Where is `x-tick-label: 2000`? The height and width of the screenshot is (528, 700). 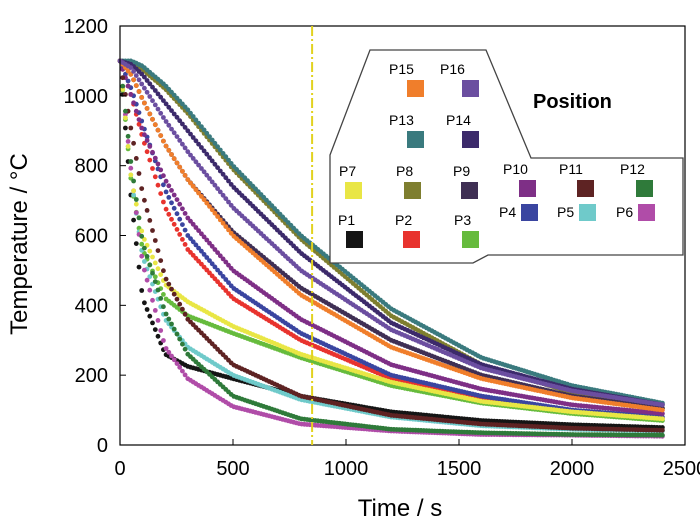 x-tick-label: 2000 is located at coordinates (572, 469).